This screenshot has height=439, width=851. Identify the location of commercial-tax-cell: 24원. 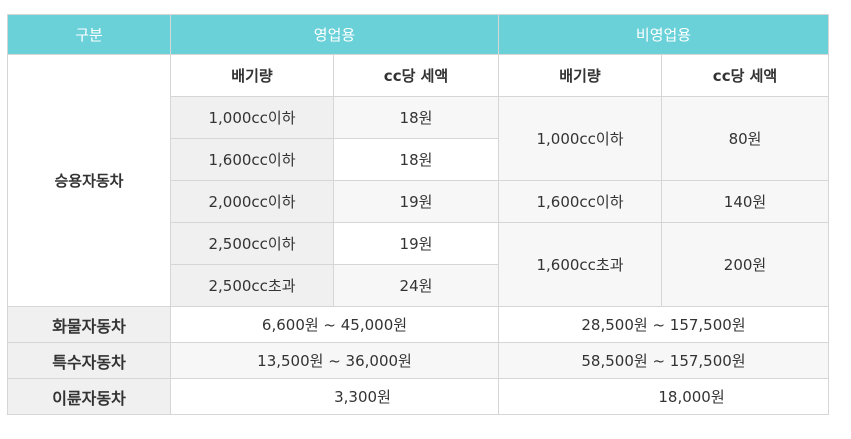
(416, 285).